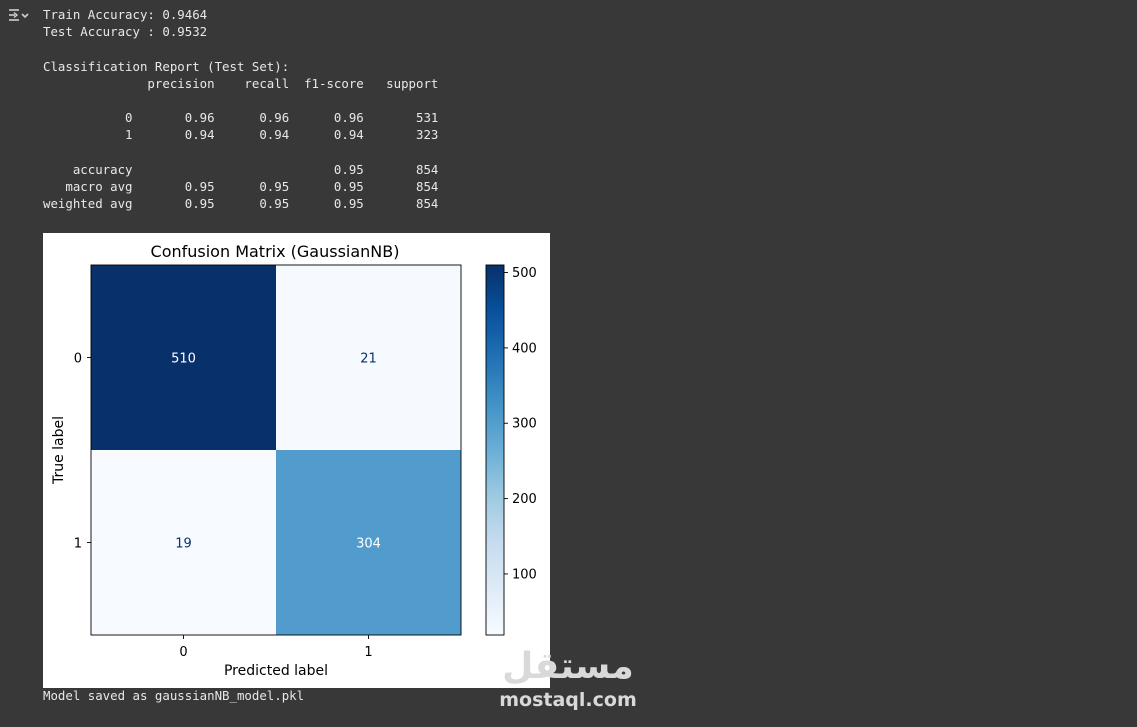 The height and width of the screenshot is (727, 1137). Describe the element at coordinates (275, 251) in the screenshot. I see `chart-title: Confusion Matrix (GaussianNB)` at that location.